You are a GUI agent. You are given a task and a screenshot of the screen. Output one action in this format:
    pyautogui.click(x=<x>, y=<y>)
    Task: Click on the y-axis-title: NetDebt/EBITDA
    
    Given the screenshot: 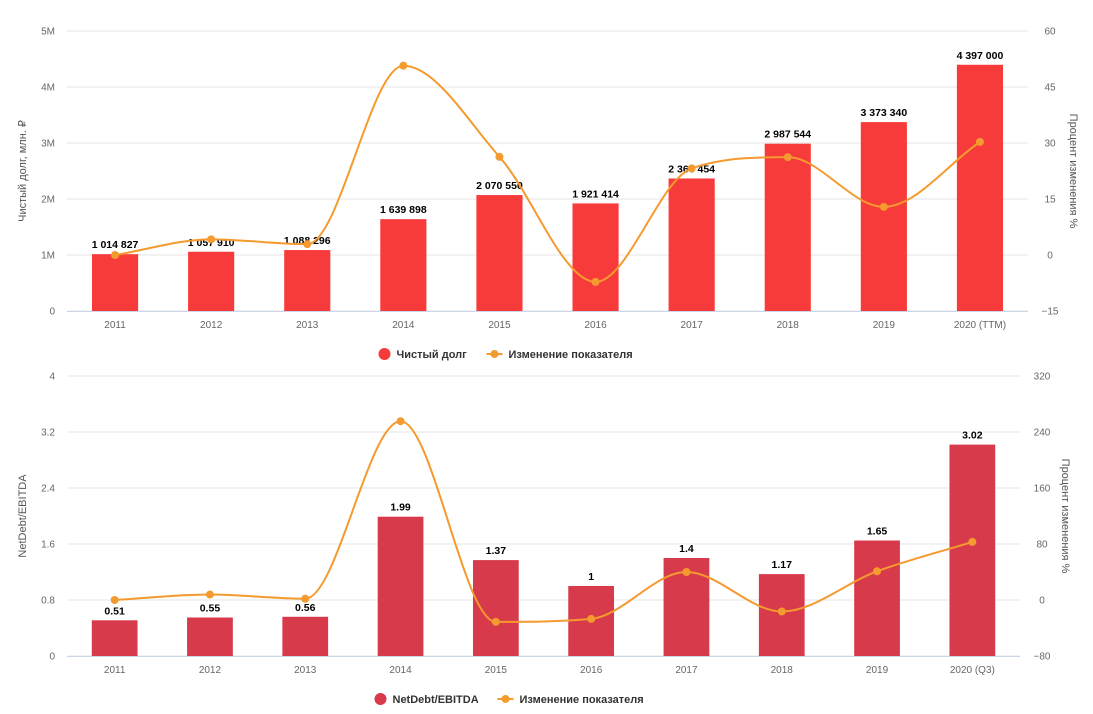 What is the action you would take?
    pyautogui.click(x=23, y=516)
    